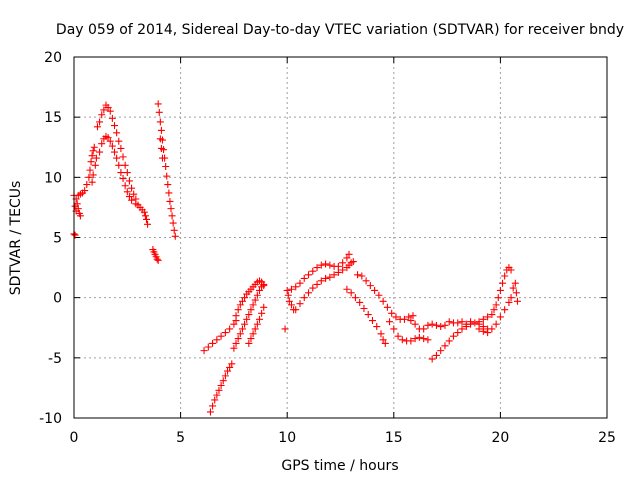  What do you see at coordinates (57, 239) in the screenshot?
I see `y-tick-label: 5` at bounding box center [57, 239].